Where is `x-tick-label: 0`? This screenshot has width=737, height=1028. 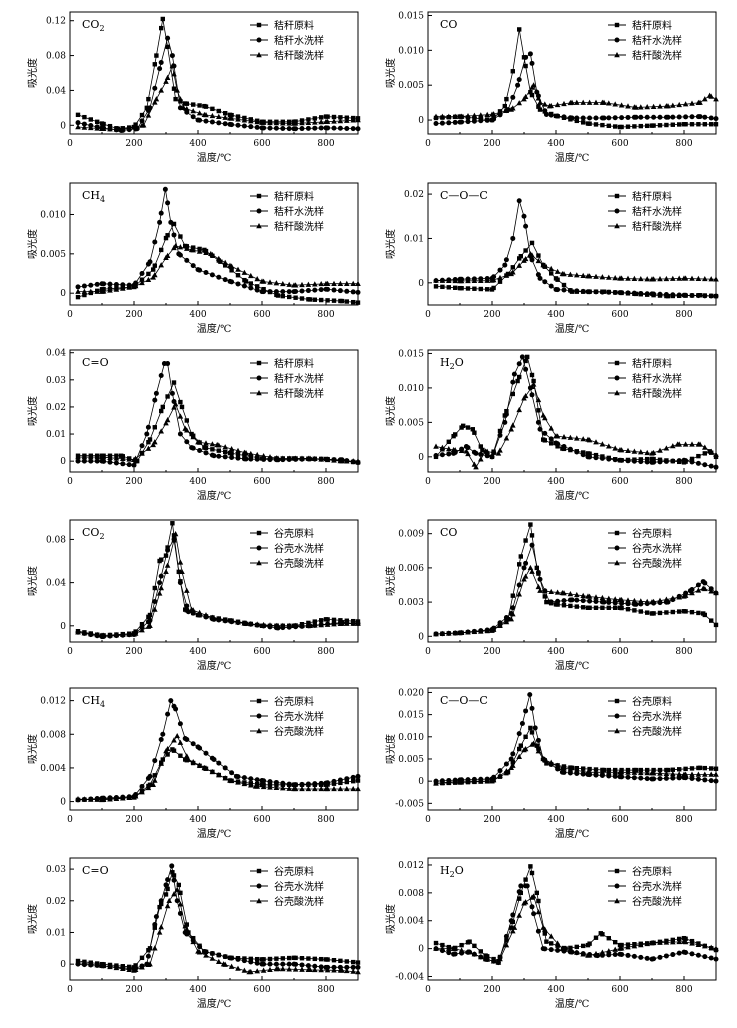
x-tick-label: 0 is located at coordinates (428, 315).